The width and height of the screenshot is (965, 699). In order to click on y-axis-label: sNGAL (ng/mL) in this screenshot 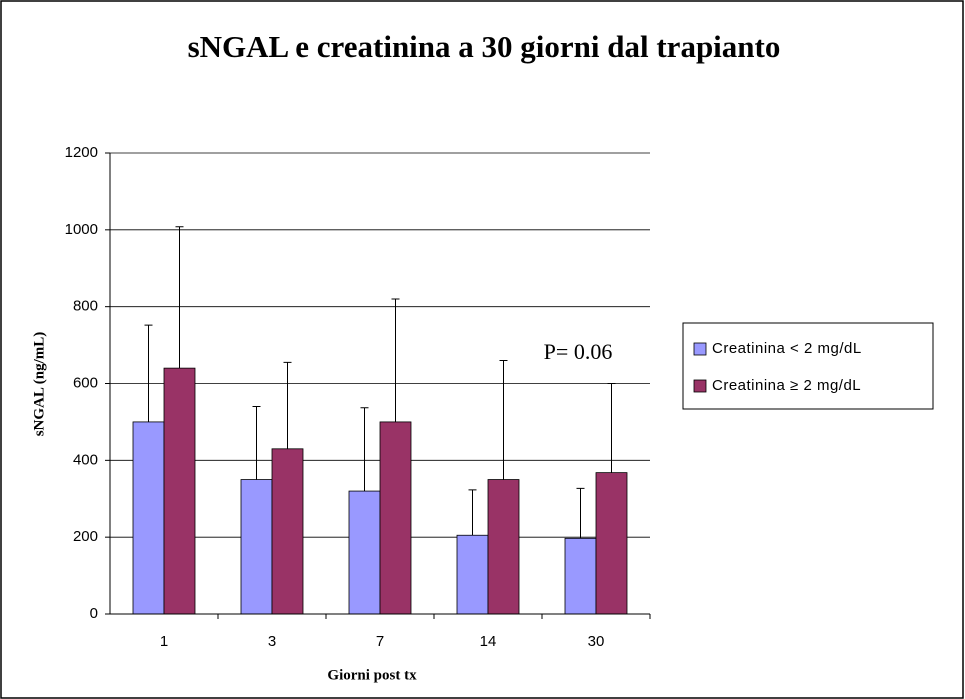, I will do `click(39, 384)`.